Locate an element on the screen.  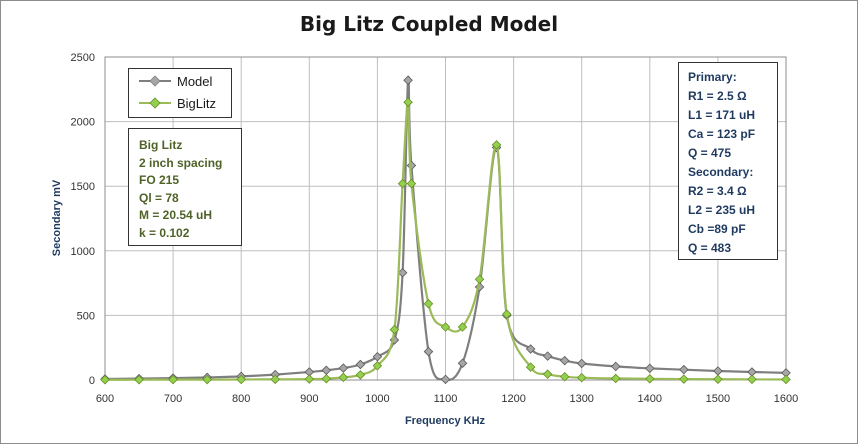
y-tick-labels: 0 500 1000 1500 2000 2500 is located at coordinates (83, 219).